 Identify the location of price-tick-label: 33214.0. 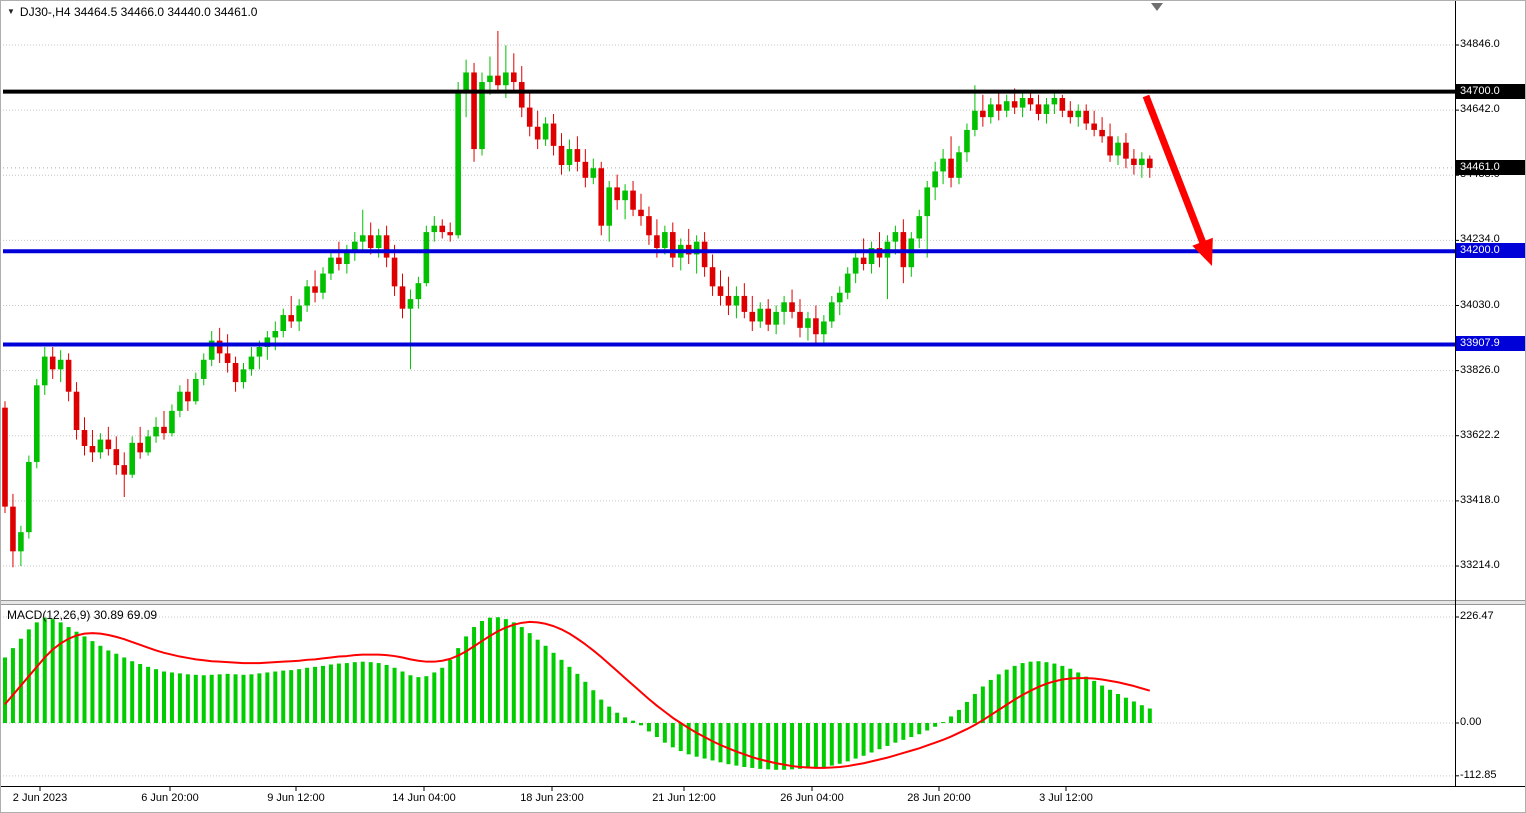
(1480, 565).